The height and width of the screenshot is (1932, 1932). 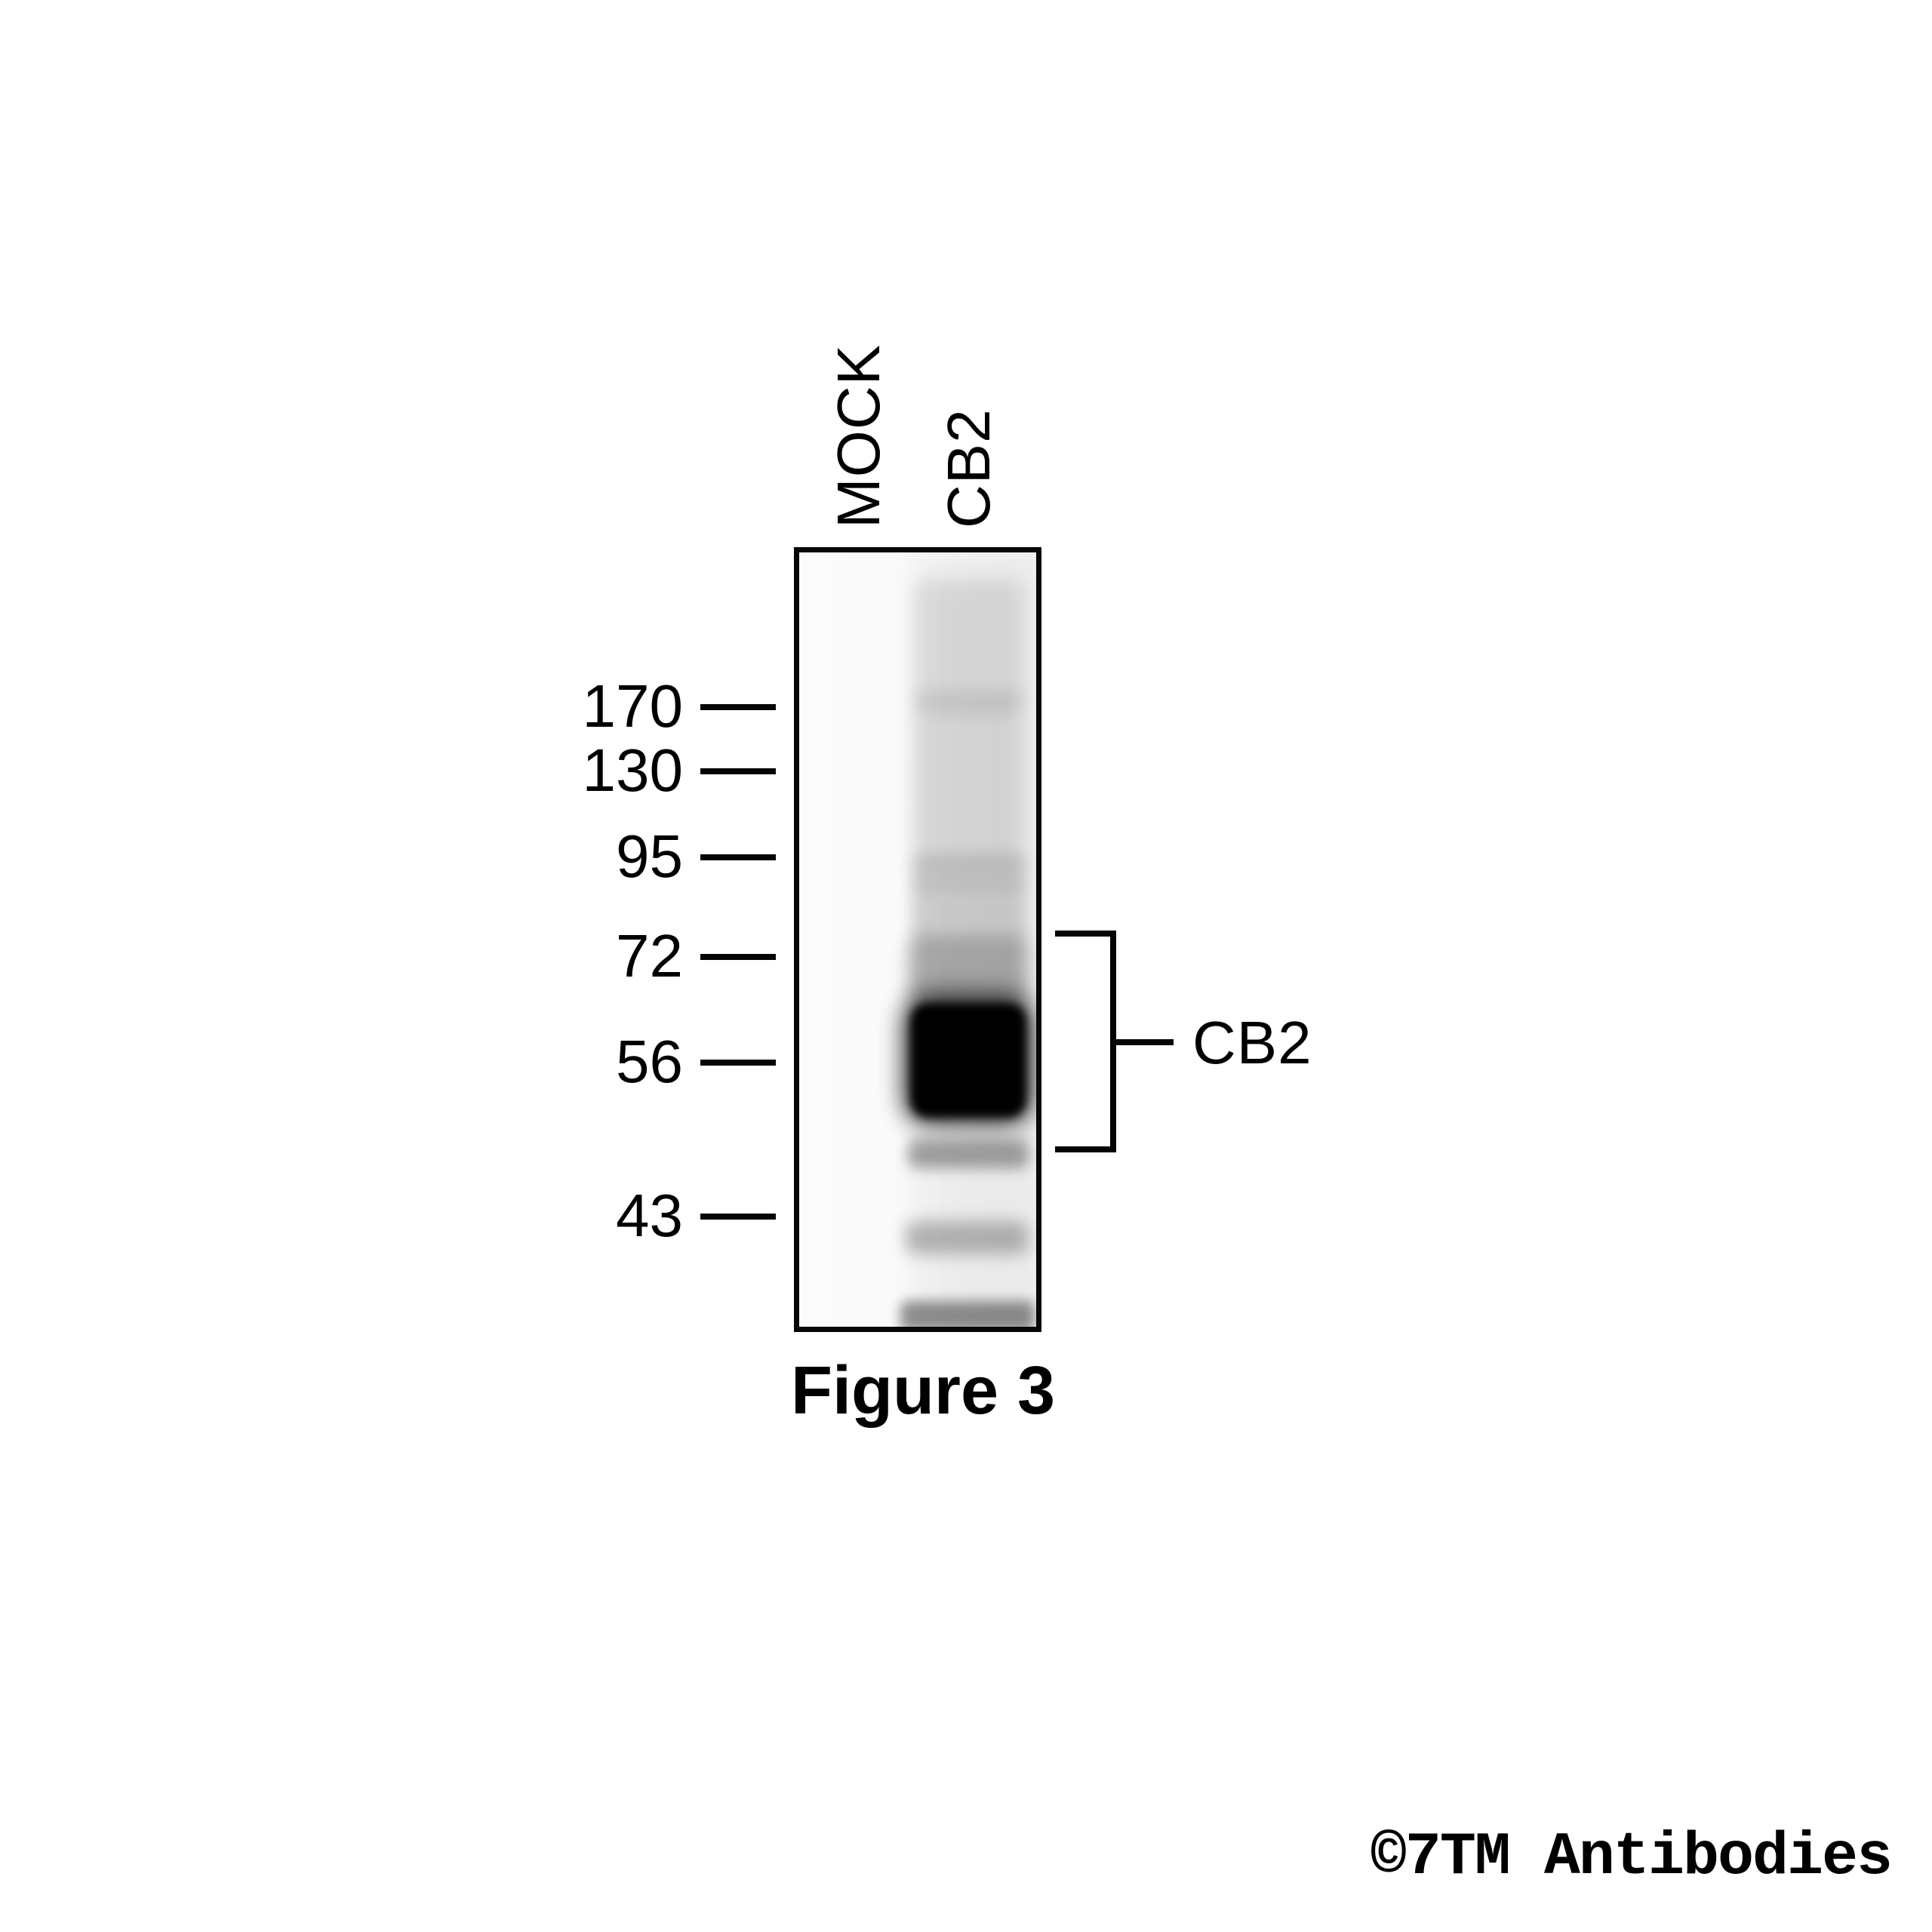 What do you see at coordinates (632, 770) in the screenshot?
I see `marker-label-130: 130` at bounding box center [632, 770].